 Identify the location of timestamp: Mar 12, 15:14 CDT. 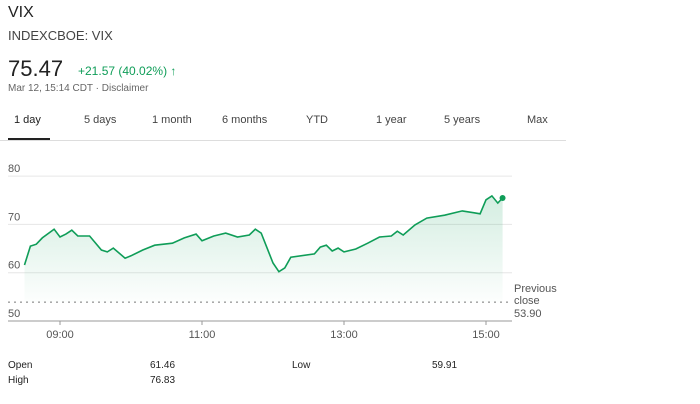
(50, 88).